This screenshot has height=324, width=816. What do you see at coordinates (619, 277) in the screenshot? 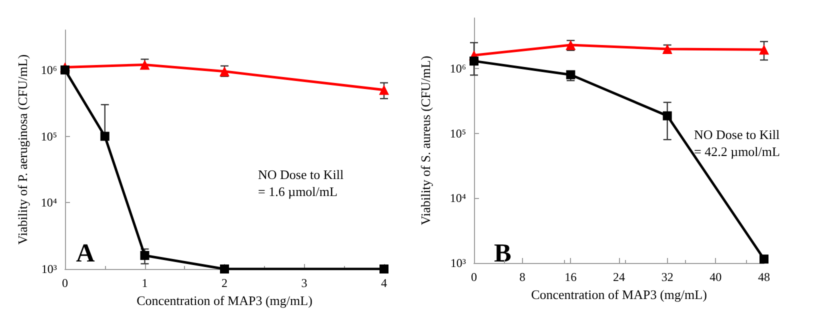
I see `x-tick-label: 24` at bounding box center [619, 277].